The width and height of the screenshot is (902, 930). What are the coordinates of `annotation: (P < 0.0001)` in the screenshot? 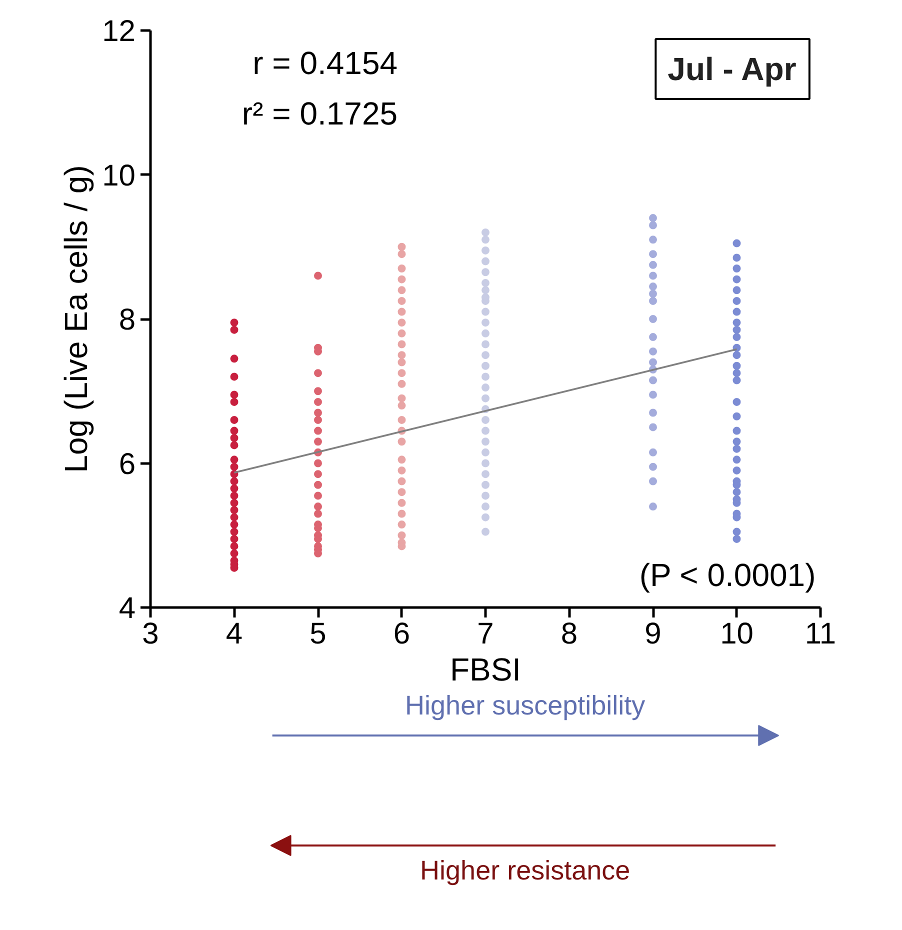 It's located at (727, 575).